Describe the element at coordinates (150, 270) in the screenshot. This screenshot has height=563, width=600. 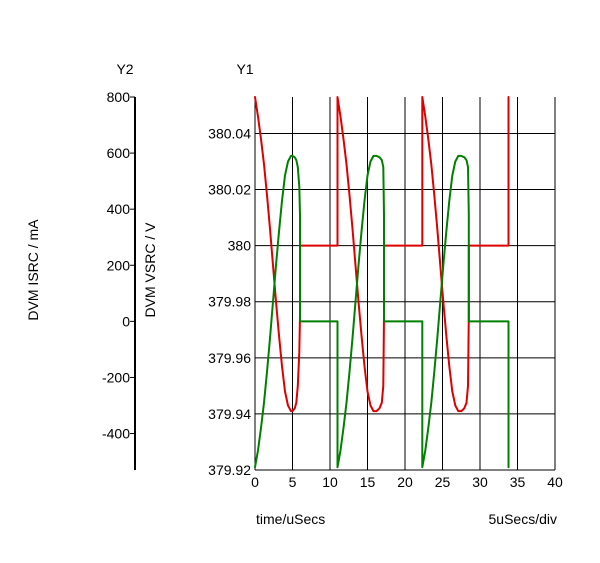
I see `y1-axis-label: DVM VSRC / V` at that location.